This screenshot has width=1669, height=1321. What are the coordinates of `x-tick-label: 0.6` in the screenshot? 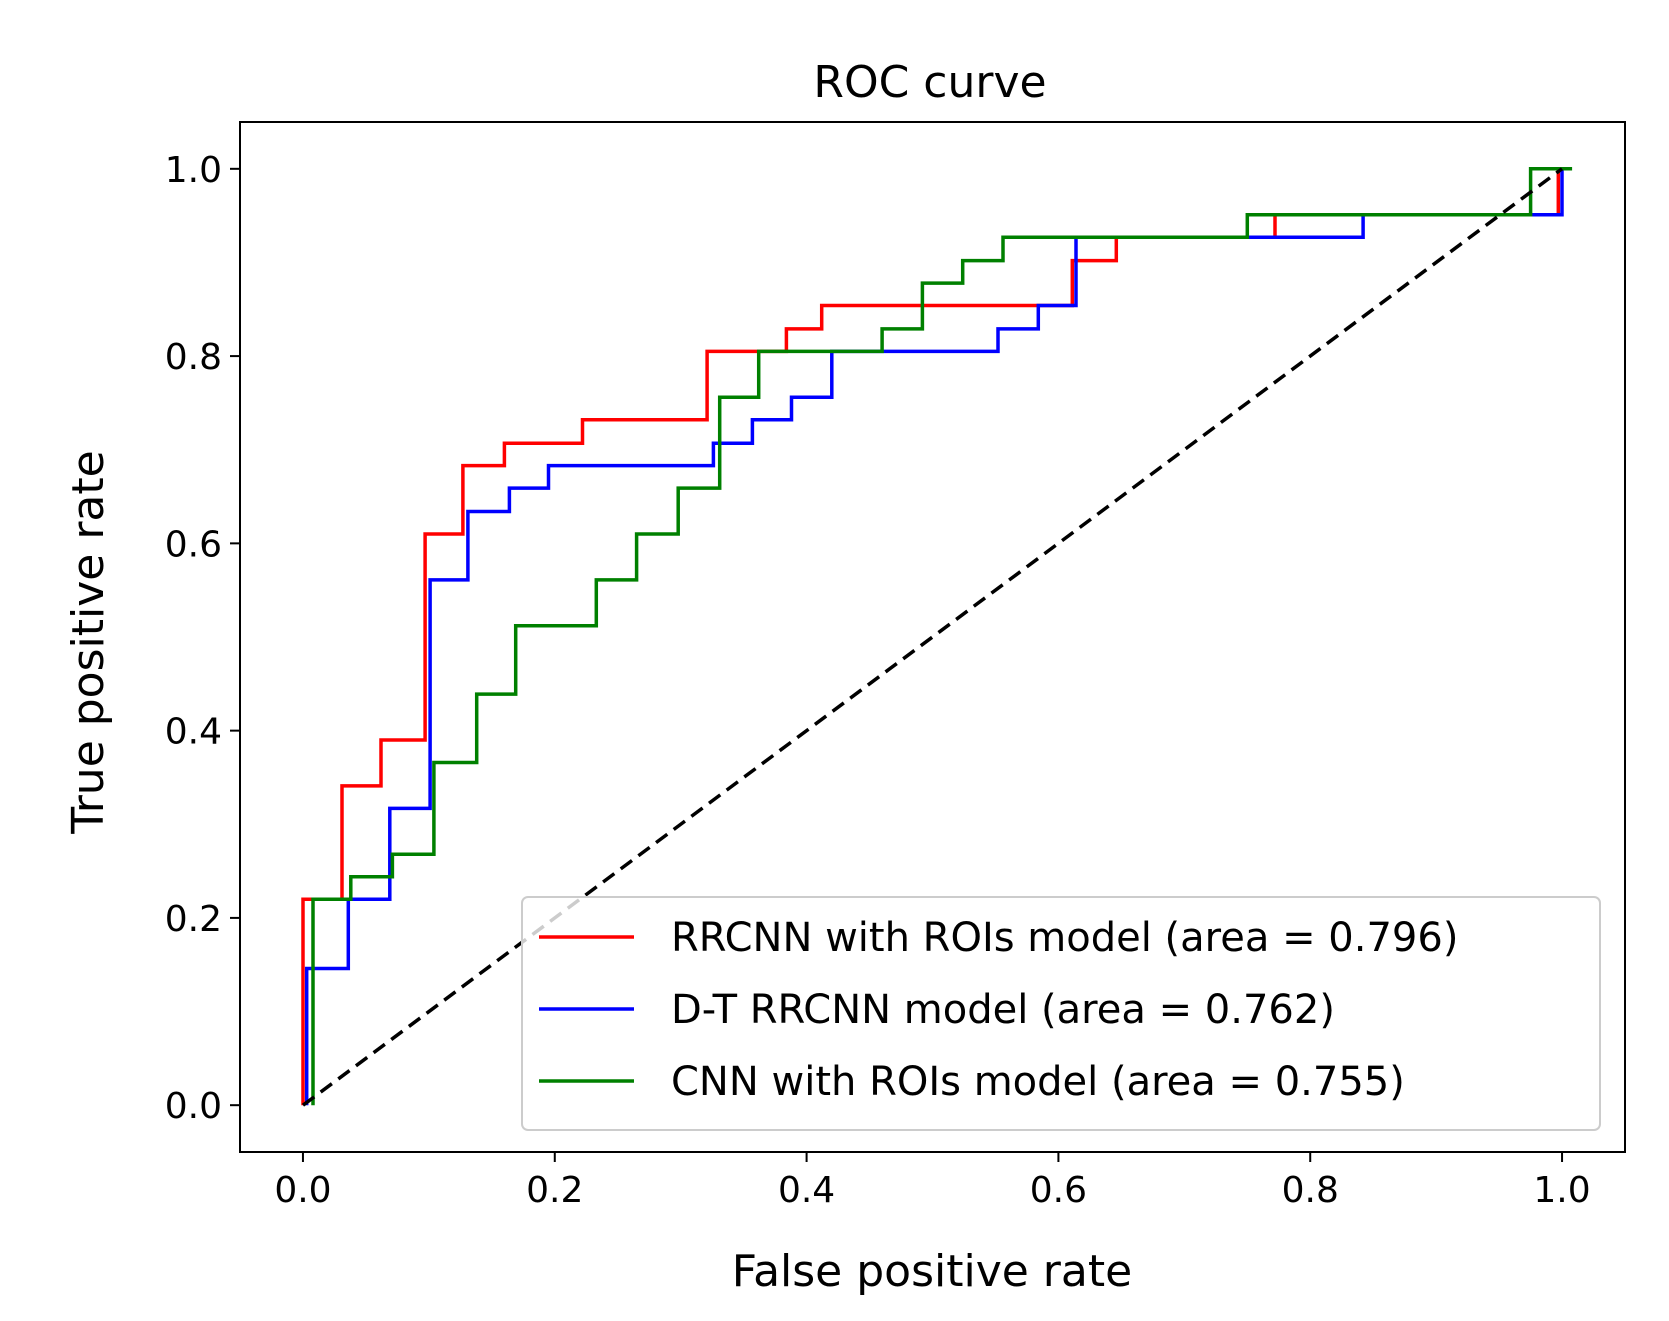 It's located at (1058, 1190).